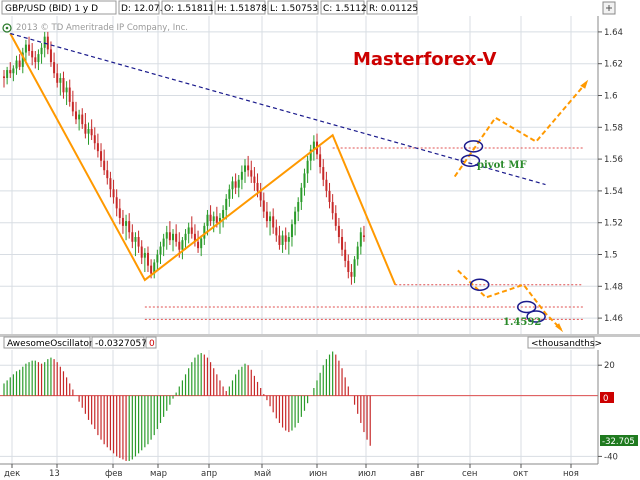 Image resolution: width=640 pixels, height=480 pixels. Describe the element at coordinates (522, 322) in the screenshot. I see `level-label: 1.4592` at that location.